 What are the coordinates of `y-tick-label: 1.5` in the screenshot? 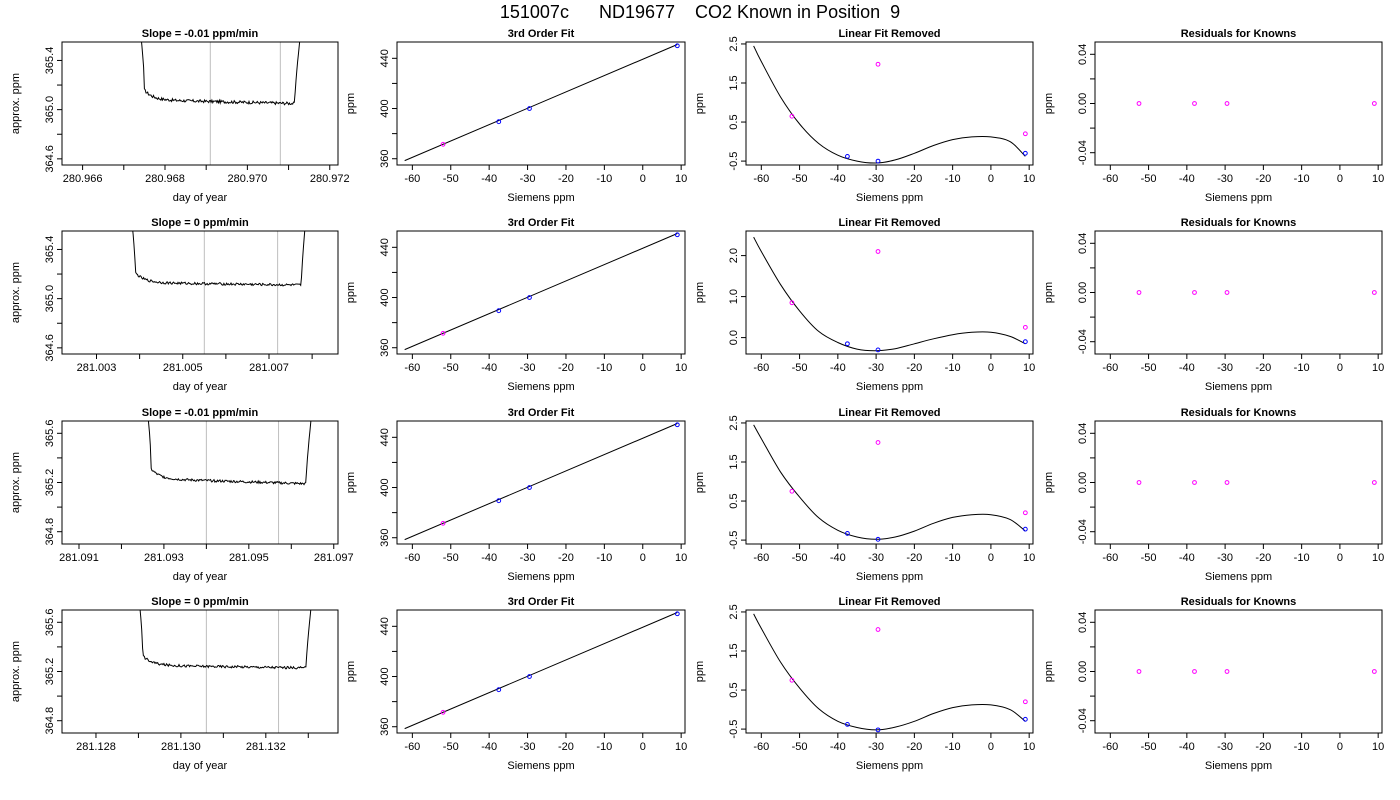 It's located at (734, 650).